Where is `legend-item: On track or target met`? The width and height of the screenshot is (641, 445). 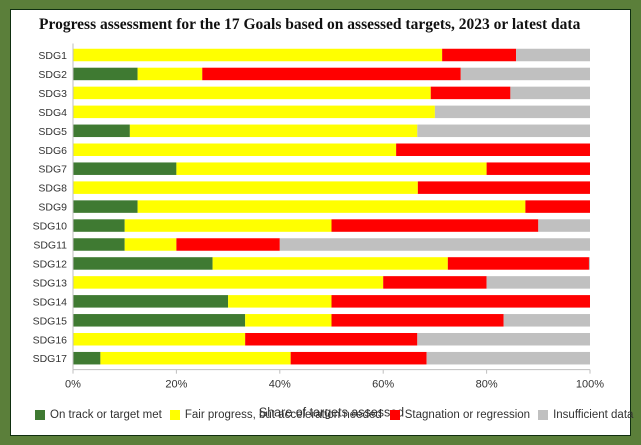 legend-item: On track or target met is located at coordinates (98, 415).